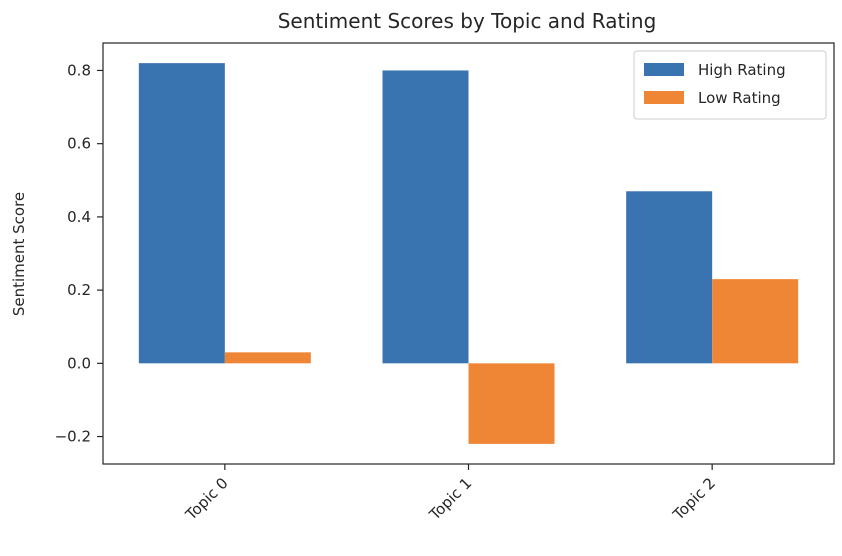  Describe the element at coordinates (79, 144) in the screenshot. I see `y-tick-label: 0.6` at that location.